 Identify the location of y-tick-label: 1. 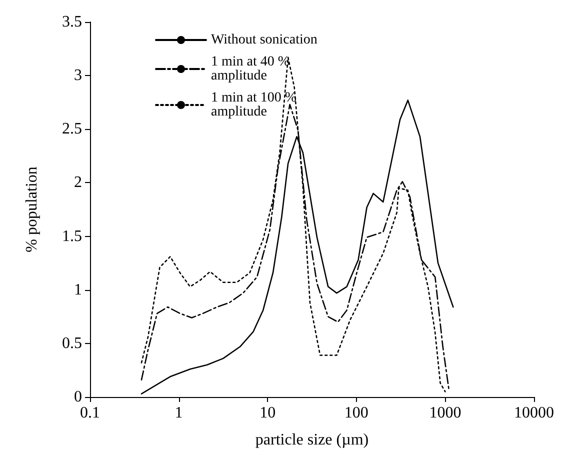
(78, 289).